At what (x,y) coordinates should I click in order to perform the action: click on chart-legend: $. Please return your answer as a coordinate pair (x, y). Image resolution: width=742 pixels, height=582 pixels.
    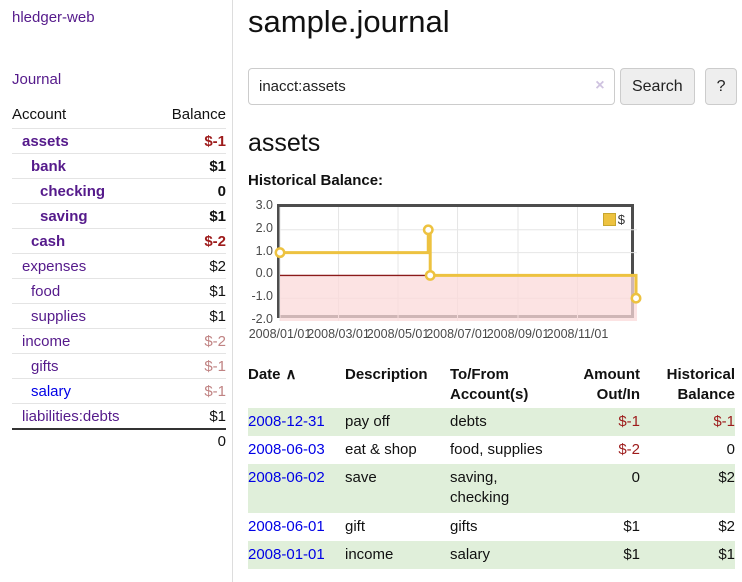
    Looking at the image, I should click on (613, 219).